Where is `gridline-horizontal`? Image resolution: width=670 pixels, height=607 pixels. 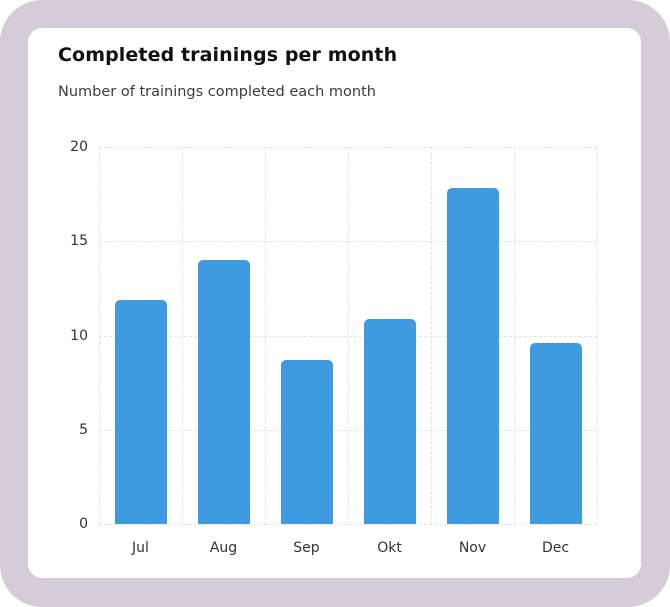
gridline-horizontal is located at coordinates (348, 524).